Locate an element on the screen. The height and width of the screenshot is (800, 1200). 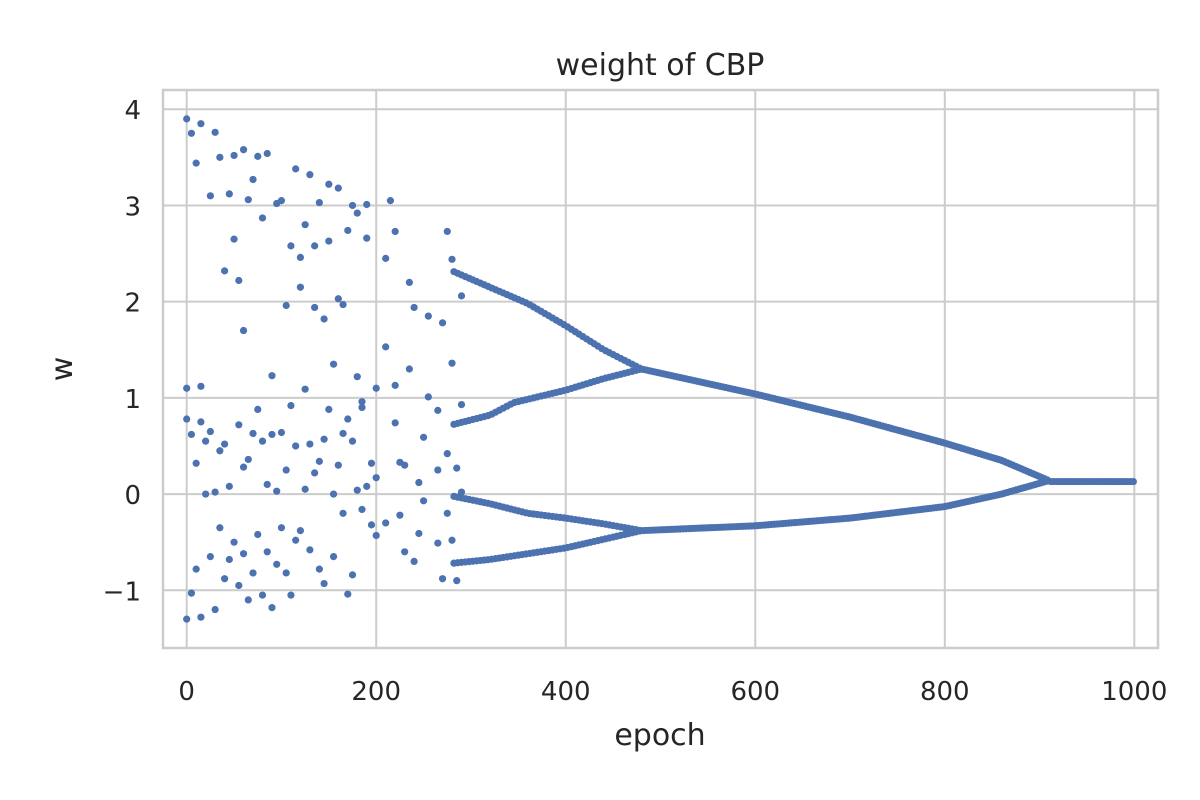
y-tick-label: 4 is located at coordinates (132, 111).